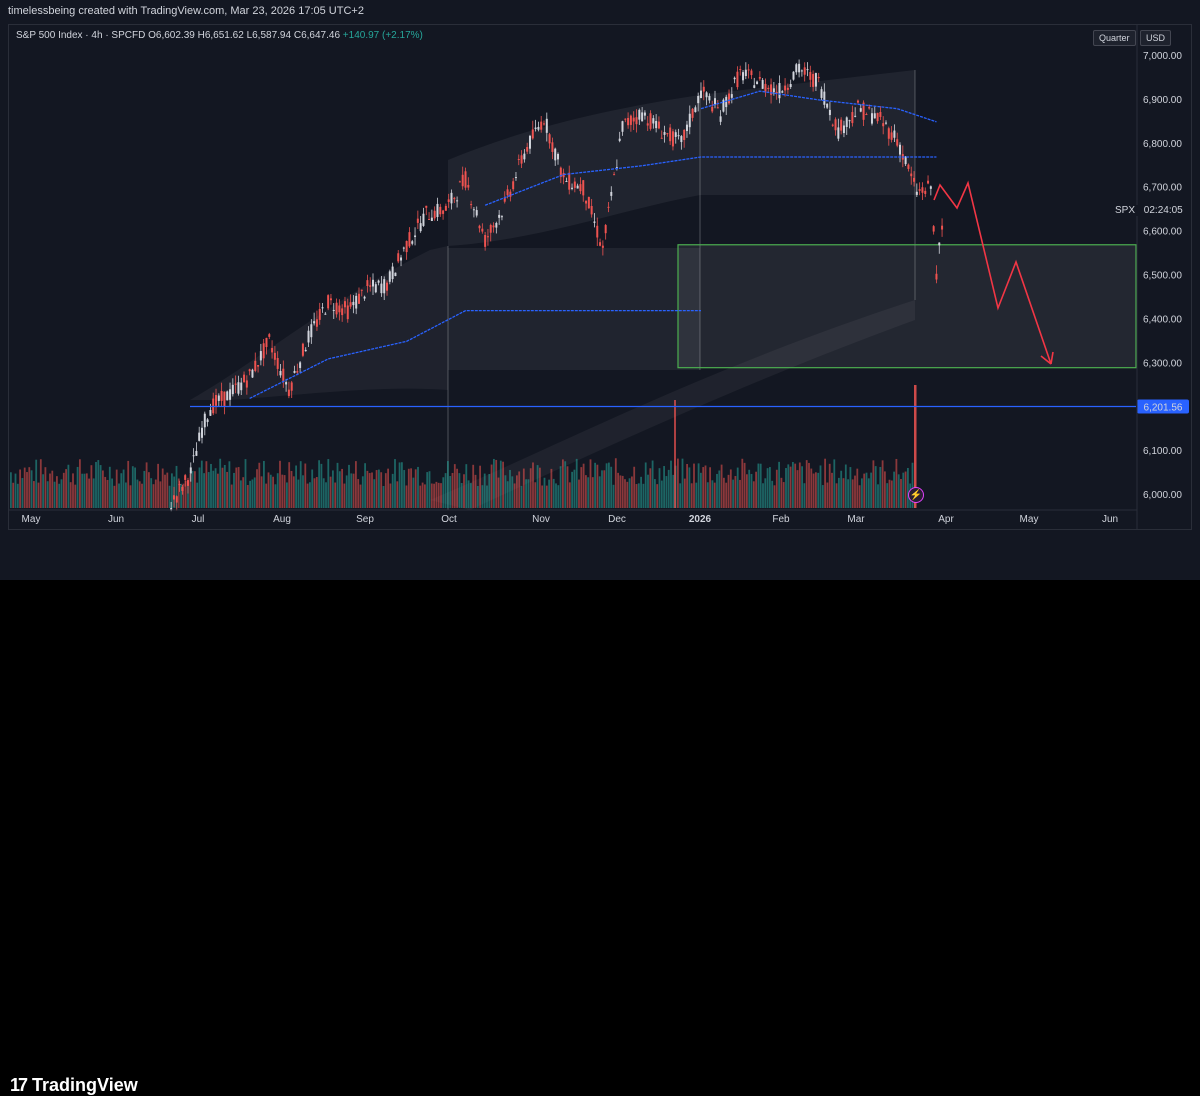 The image size is (1200, 1096). I want to click on tradingview-logo: 17 TradingView, so click(74, 1085).